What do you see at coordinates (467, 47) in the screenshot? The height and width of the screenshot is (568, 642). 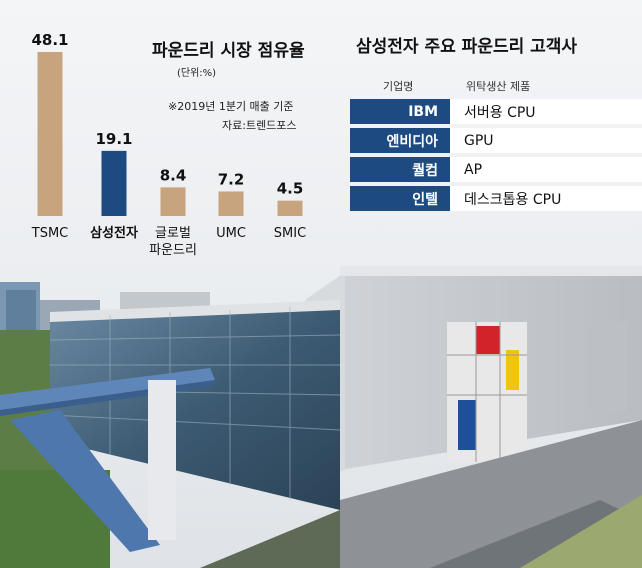 I see `table-title: 삼성전자 주요 파운드리 고객사` at bounding box center [467, 47].